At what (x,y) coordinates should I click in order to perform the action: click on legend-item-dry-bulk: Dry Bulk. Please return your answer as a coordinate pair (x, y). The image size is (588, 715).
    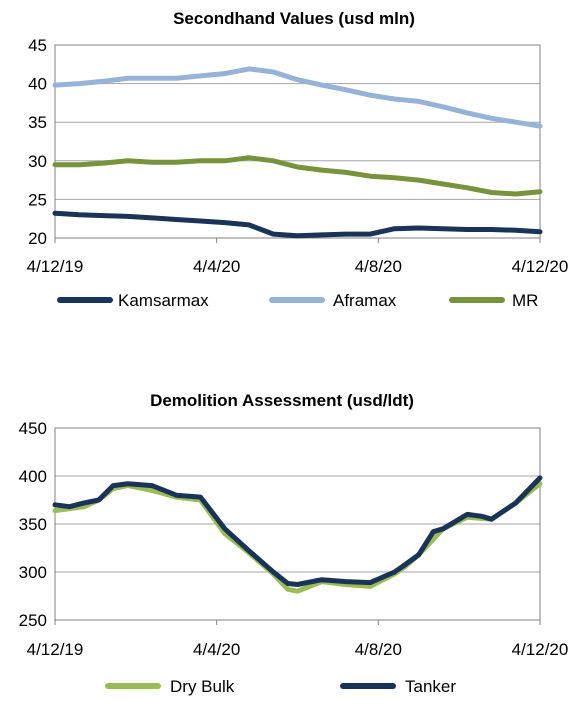
    Looking at the image, I should click on (170, 686).